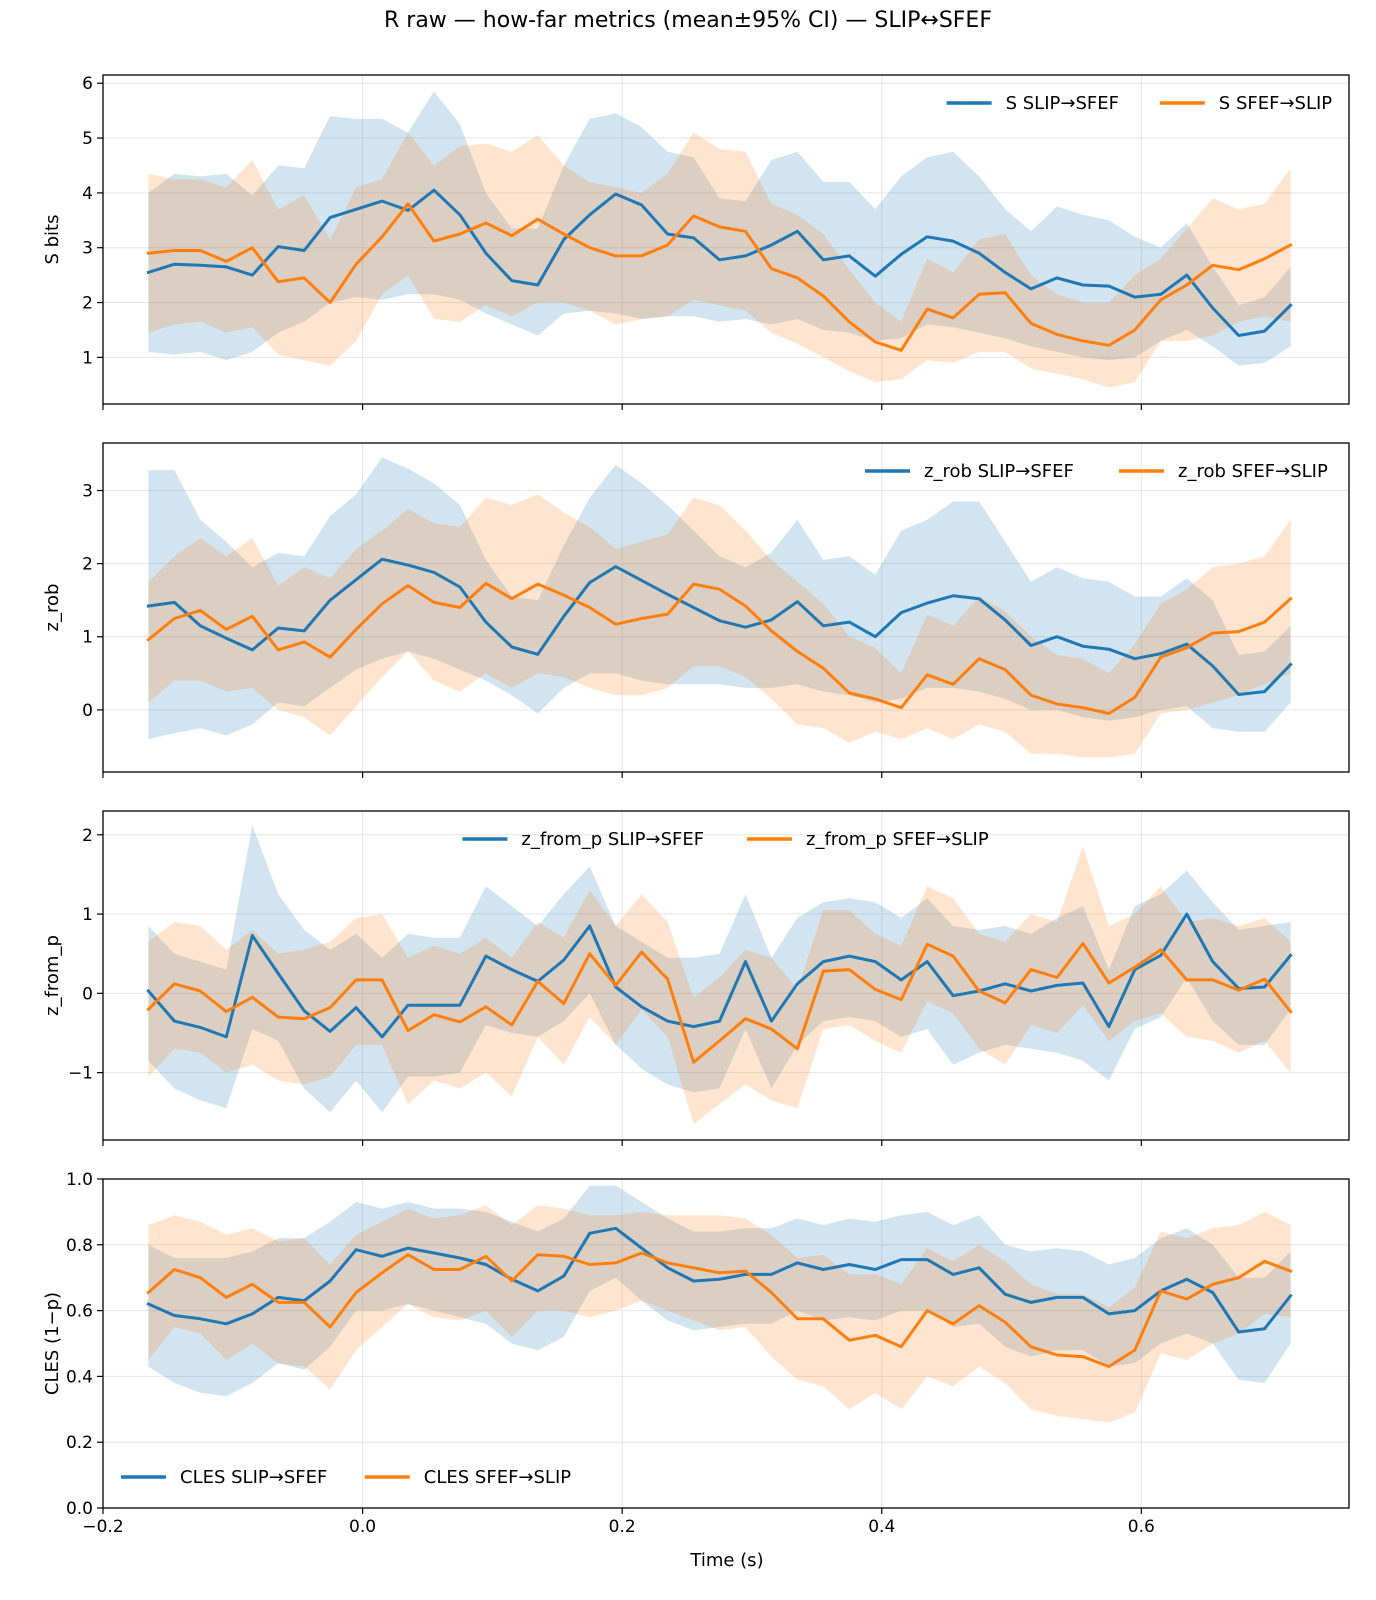 This screenshot has width=1376, height=1600. I want to click on y-tick-label: 0.6, so click(79, 1312).